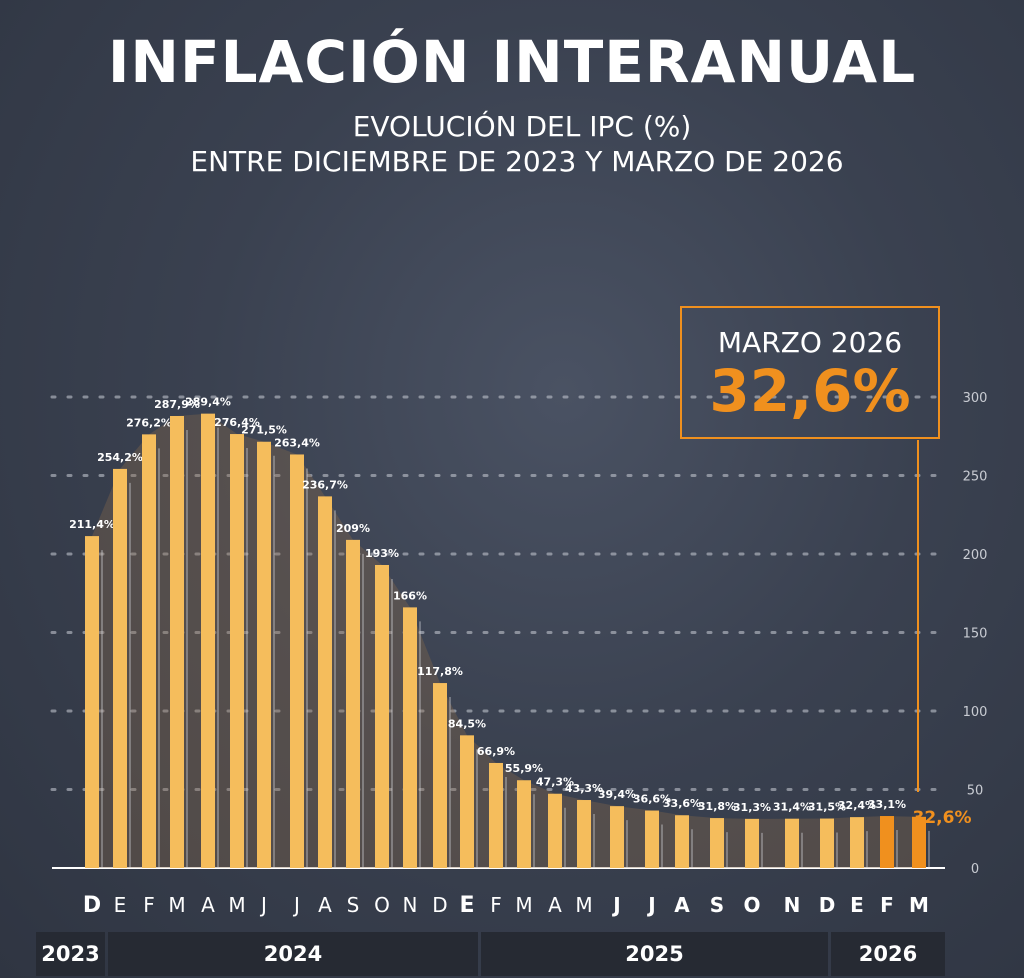 The height and width of the screenshot is (978, 1024). I want to click on bar-value-label: 32,4%, so click(857, 805).